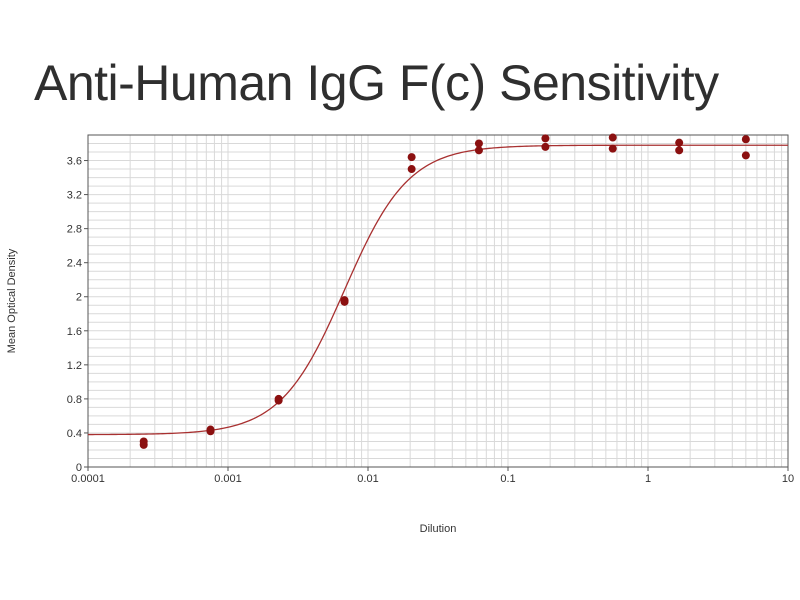 The width and height of the screenshot is (800, 600). What do you see at coordinates (788, 479) in the screenshot?
I see `x-tick-label: 10` at bounding box center [788, 479].